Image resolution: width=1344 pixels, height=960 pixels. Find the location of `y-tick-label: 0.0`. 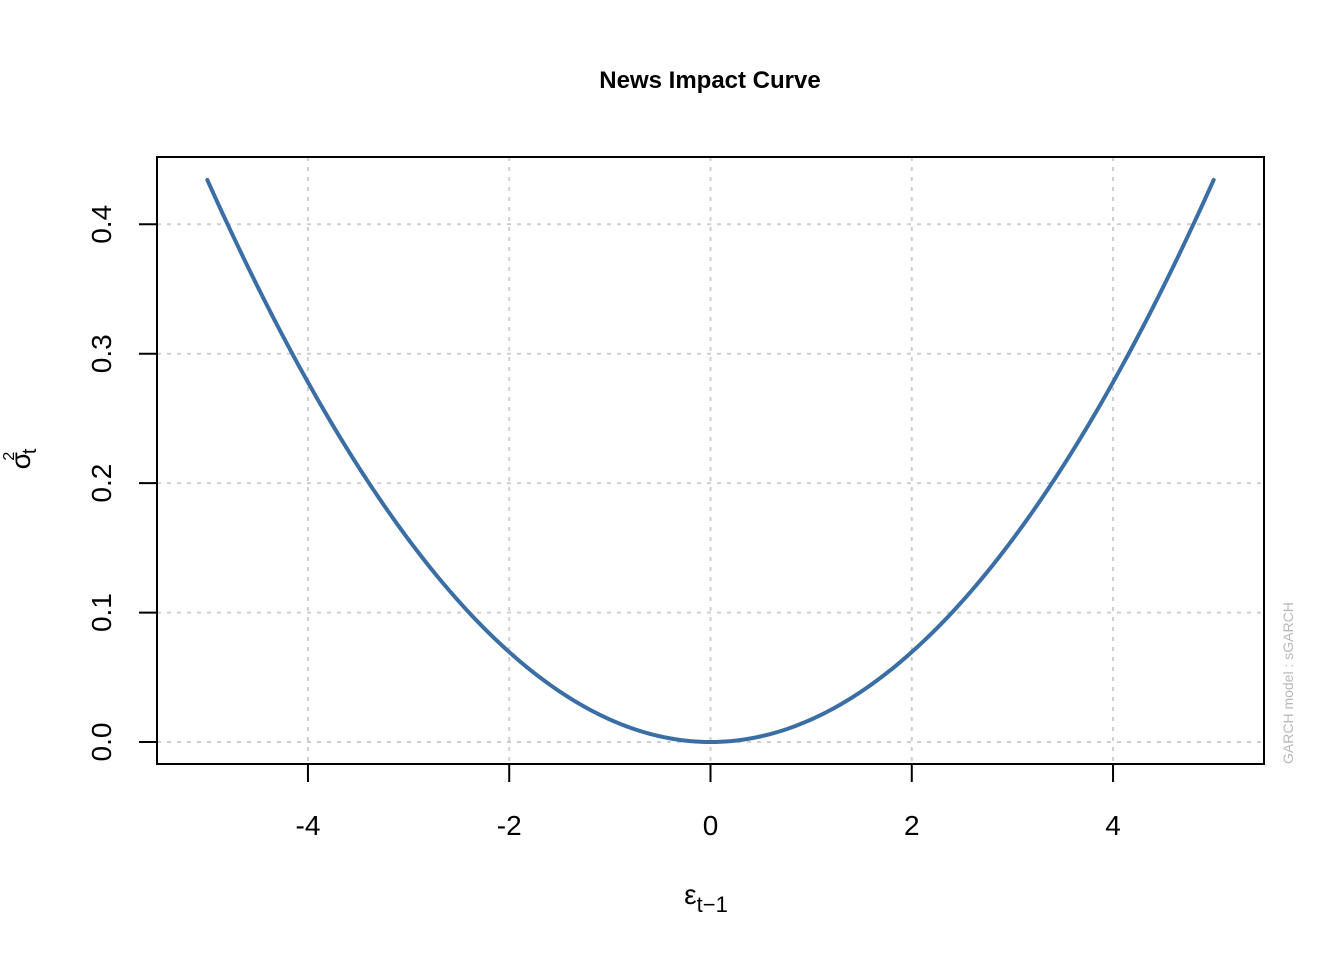

y-tick-label: 0.0 is located at coordinates (101, 742).